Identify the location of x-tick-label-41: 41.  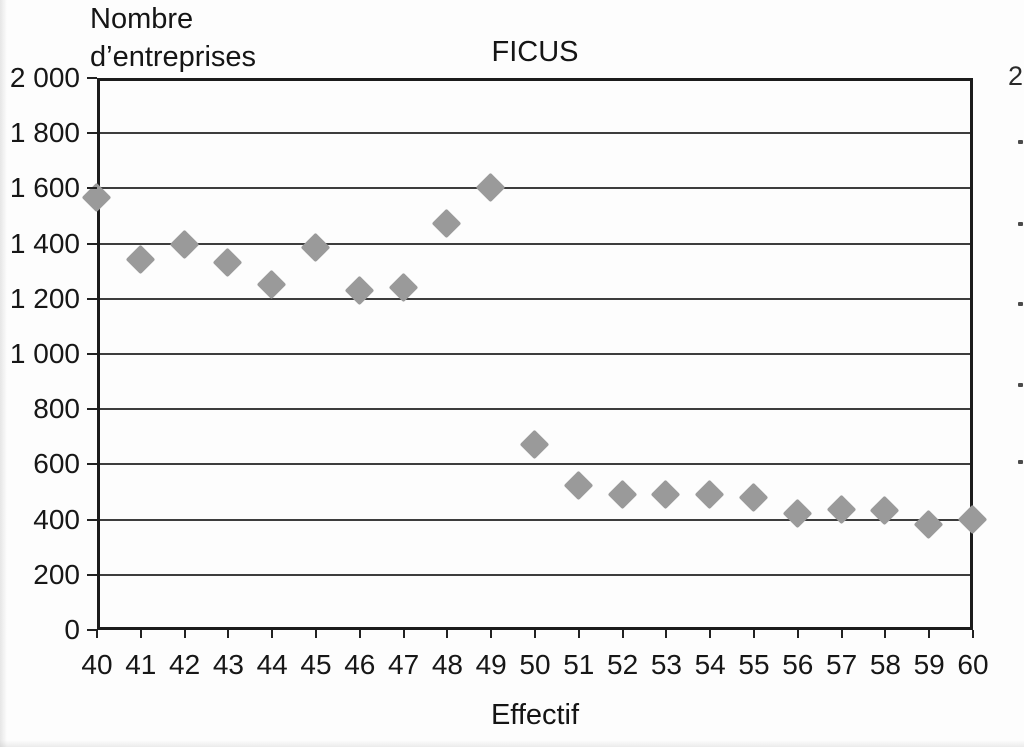
(141, 664).